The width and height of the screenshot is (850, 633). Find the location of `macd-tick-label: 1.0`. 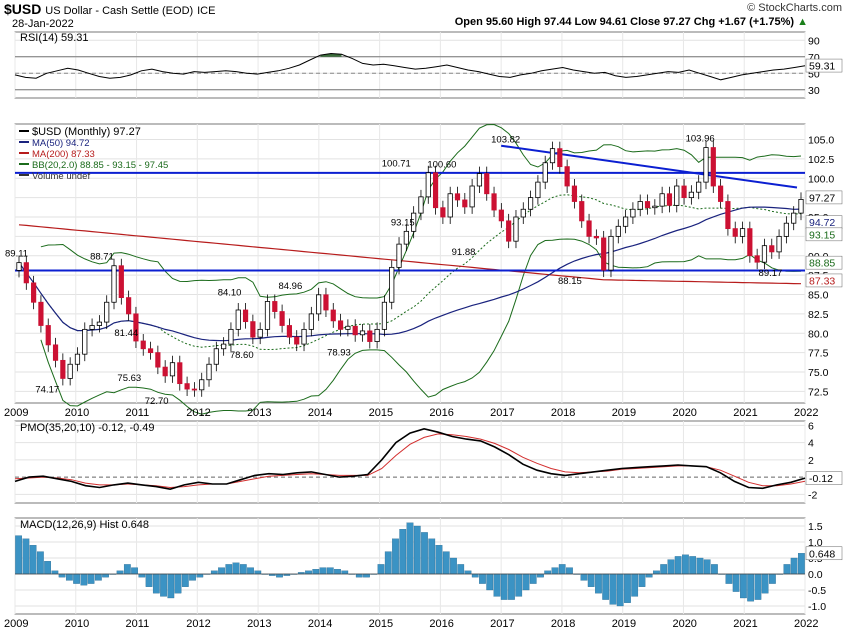

macd-tick-label: 1.0 is located at coordinates (815, 543).